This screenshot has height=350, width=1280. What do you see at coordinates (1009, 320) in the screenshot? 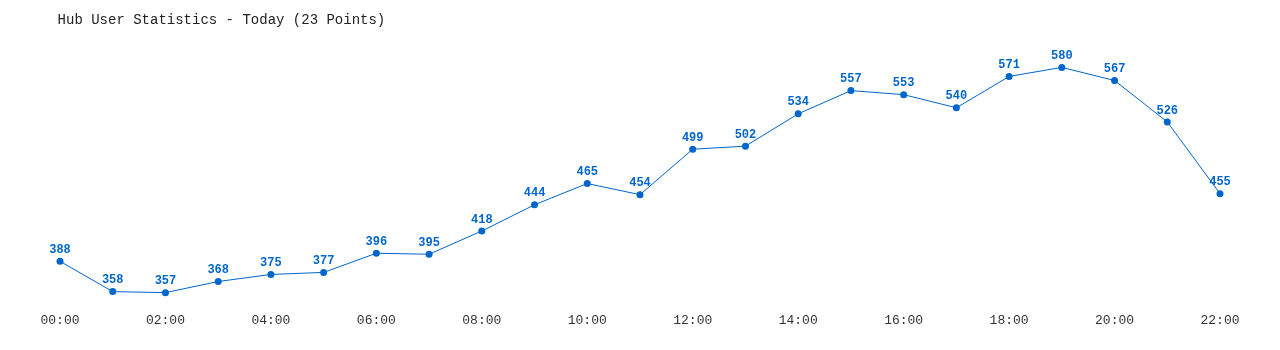
I see `x-tick-label: 18:00` at bounding box center [1009, 320].